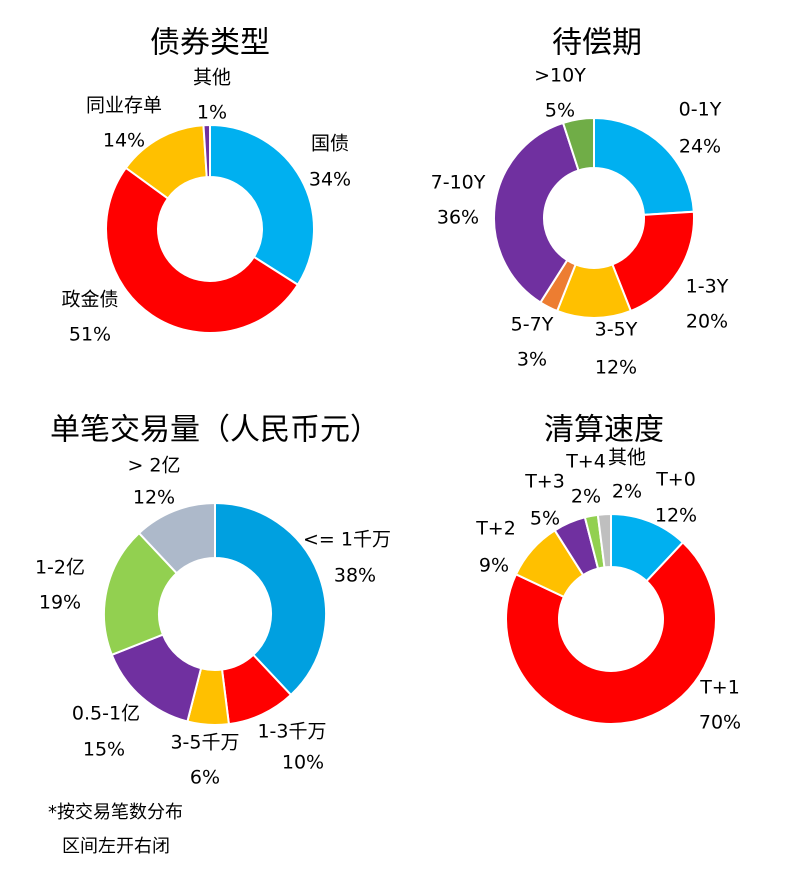 The image size is (791, 878). What do you see at coordinates (115, 812) in the screenshot?
I see `footnote-line-1: *按交易笔数分布` at bounding box center [115, 812].